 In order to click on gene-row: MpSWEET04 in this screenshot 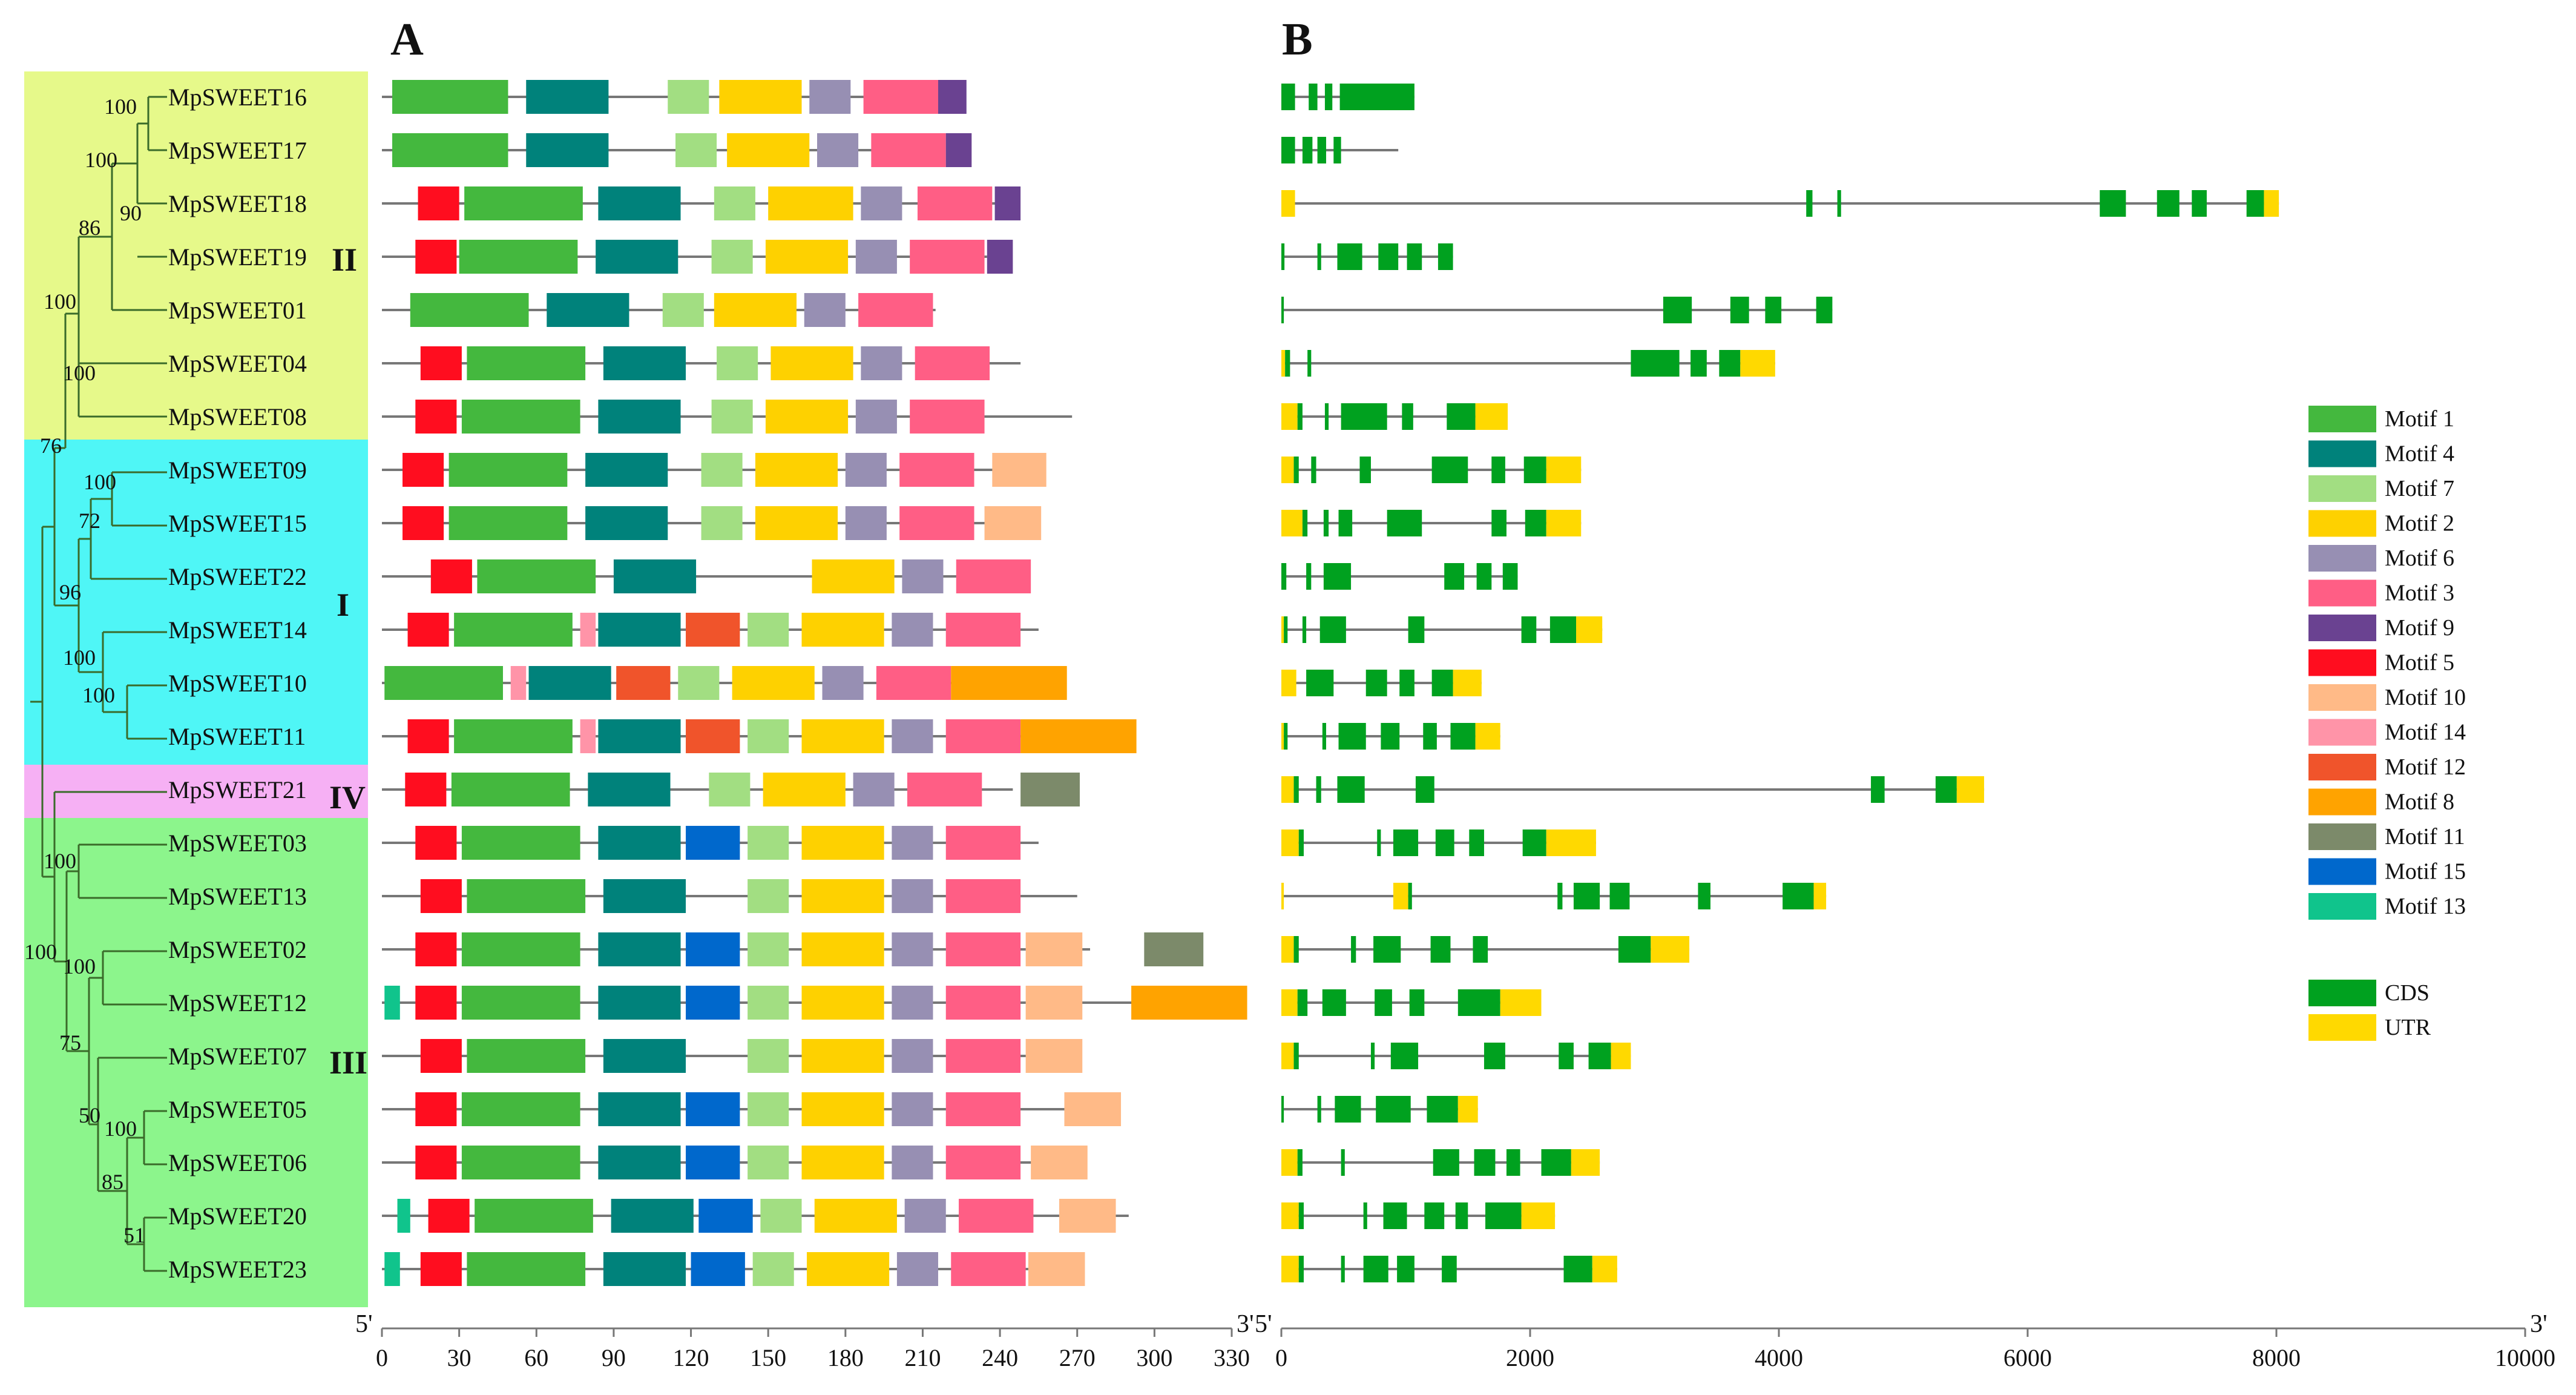, I will do `click(971, 363)`.